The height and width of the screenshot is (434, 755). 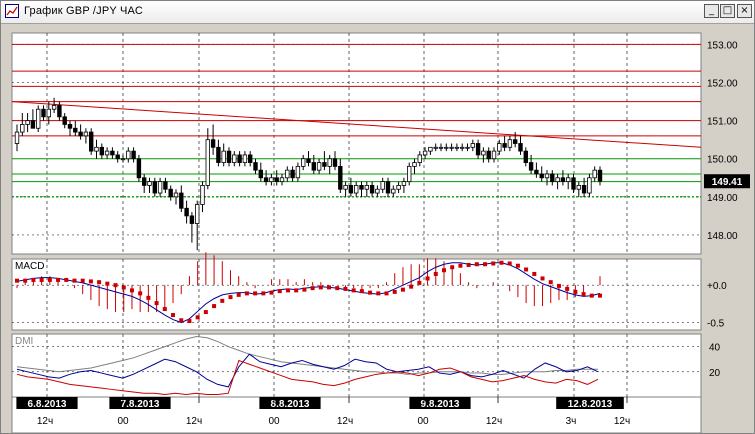 What do you see at coordinates (24, 341) in the screenshot?
I see `dmi-label: DMI` at bounding box center [24, 341].